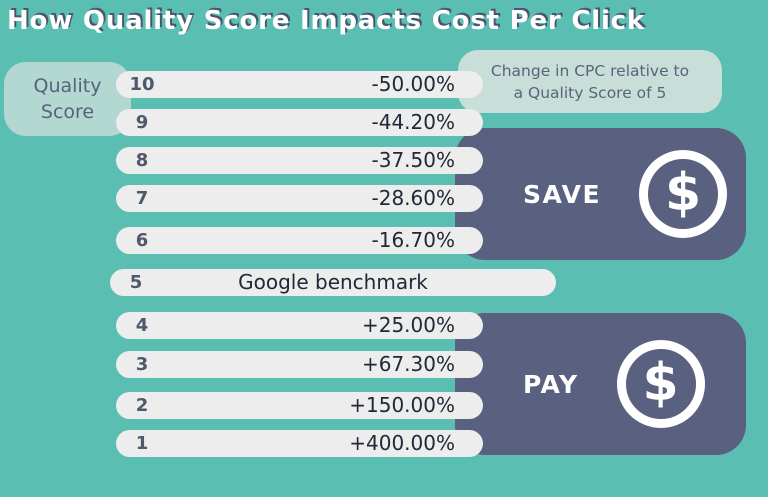 Image resolution: width=768 pixels, height=497 pixels. I want to click on score-row-8: 8 -37.50%, so click(299, 160).